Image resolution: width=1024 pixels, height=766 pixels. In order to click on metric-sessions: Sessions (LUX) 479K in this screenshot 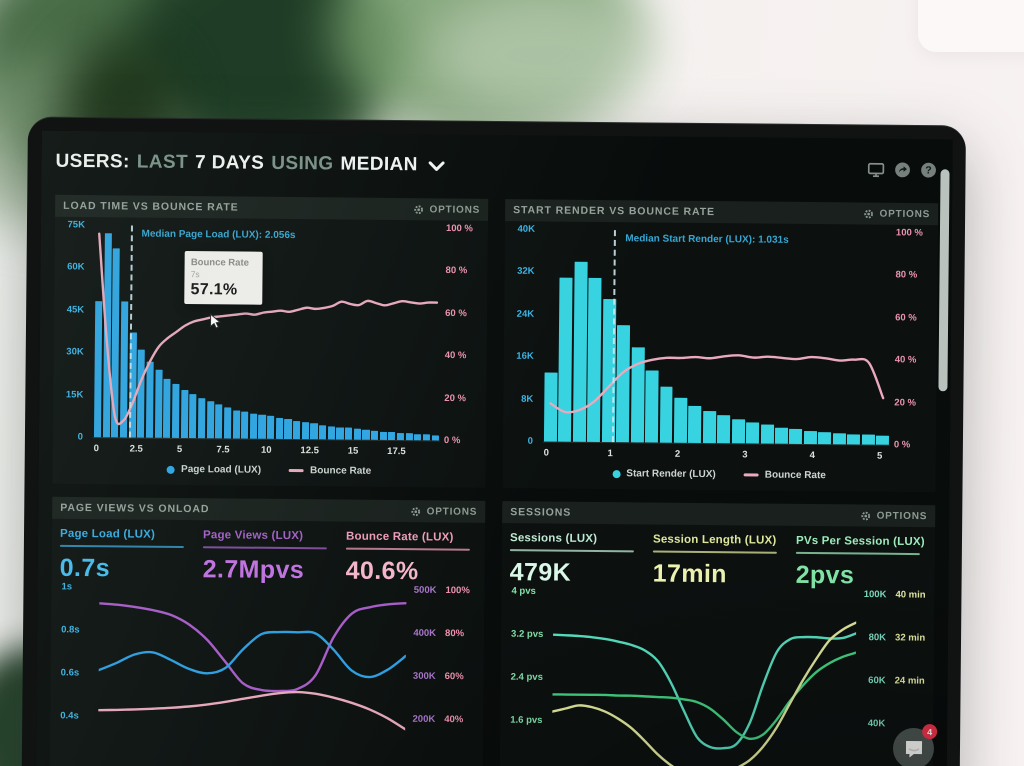, I will do `click(576, 560)`.